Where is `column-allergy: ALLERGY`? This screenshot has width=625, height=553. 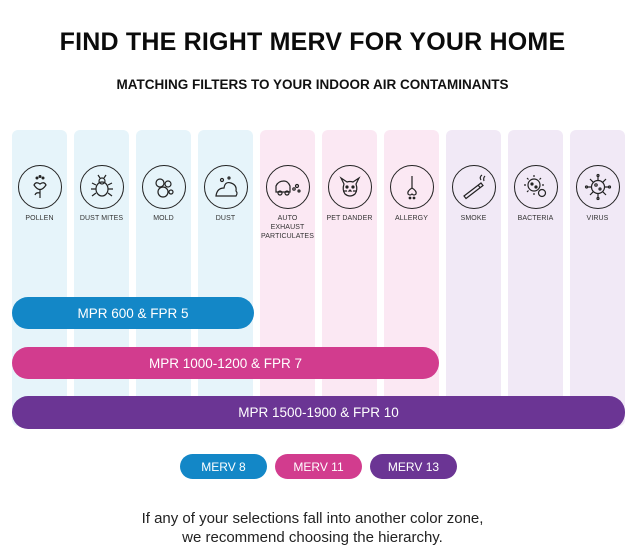
column-allergy: ALLERGY is located at coordinates (411, 278).